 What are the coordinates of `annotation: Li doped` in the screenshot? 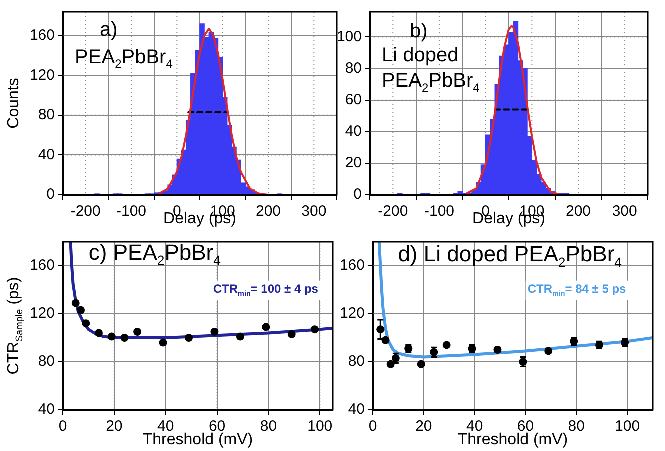 It's located at (420, 55).